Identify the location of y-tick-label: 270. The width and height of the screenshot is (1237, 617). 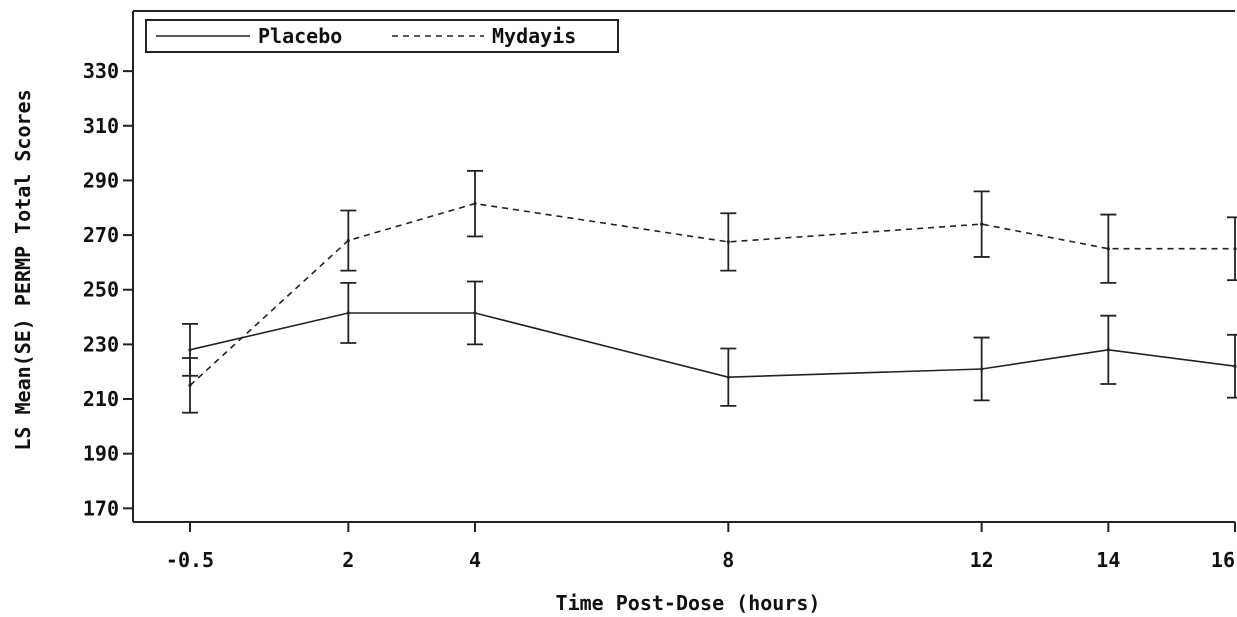
(101, 235).